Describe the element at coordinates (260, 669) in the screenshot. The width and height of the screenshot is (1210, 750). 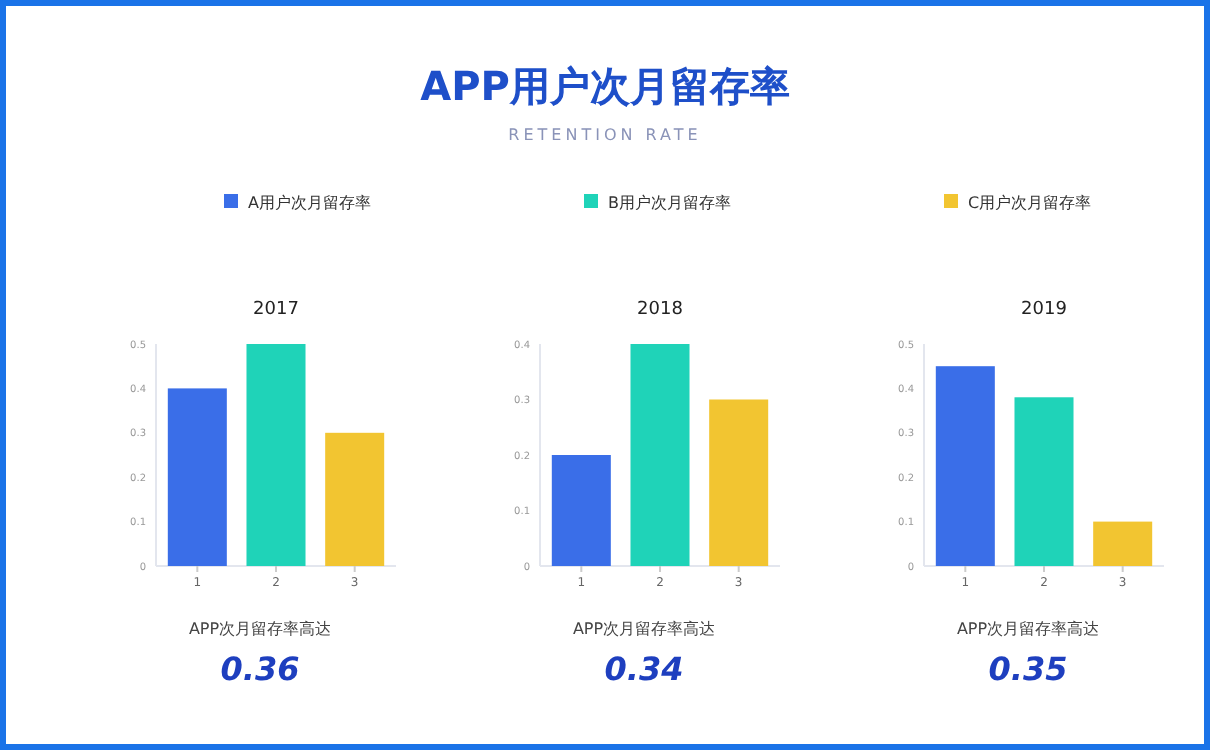
I see `text: 0.36` at that location.